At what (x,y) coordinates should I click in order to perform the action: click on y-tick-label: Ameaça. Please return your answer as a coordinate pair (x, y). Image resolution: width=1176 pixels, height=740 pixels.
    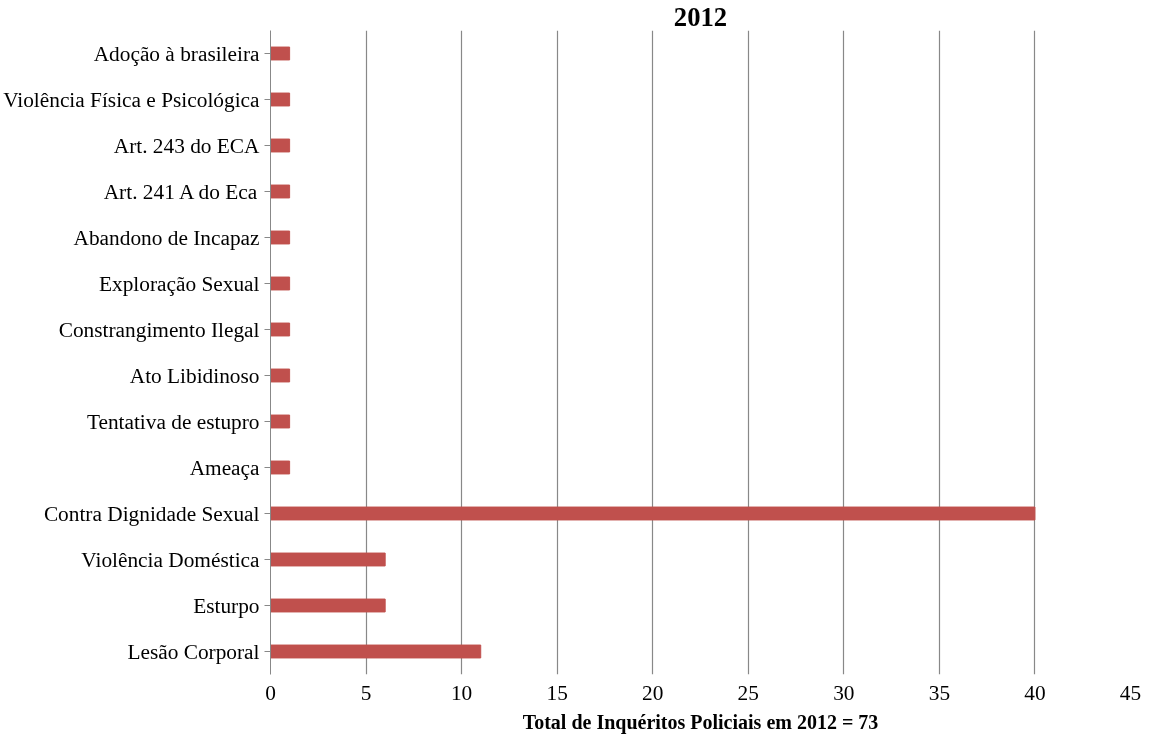
    Looking at the image, I should click on (225, 467).